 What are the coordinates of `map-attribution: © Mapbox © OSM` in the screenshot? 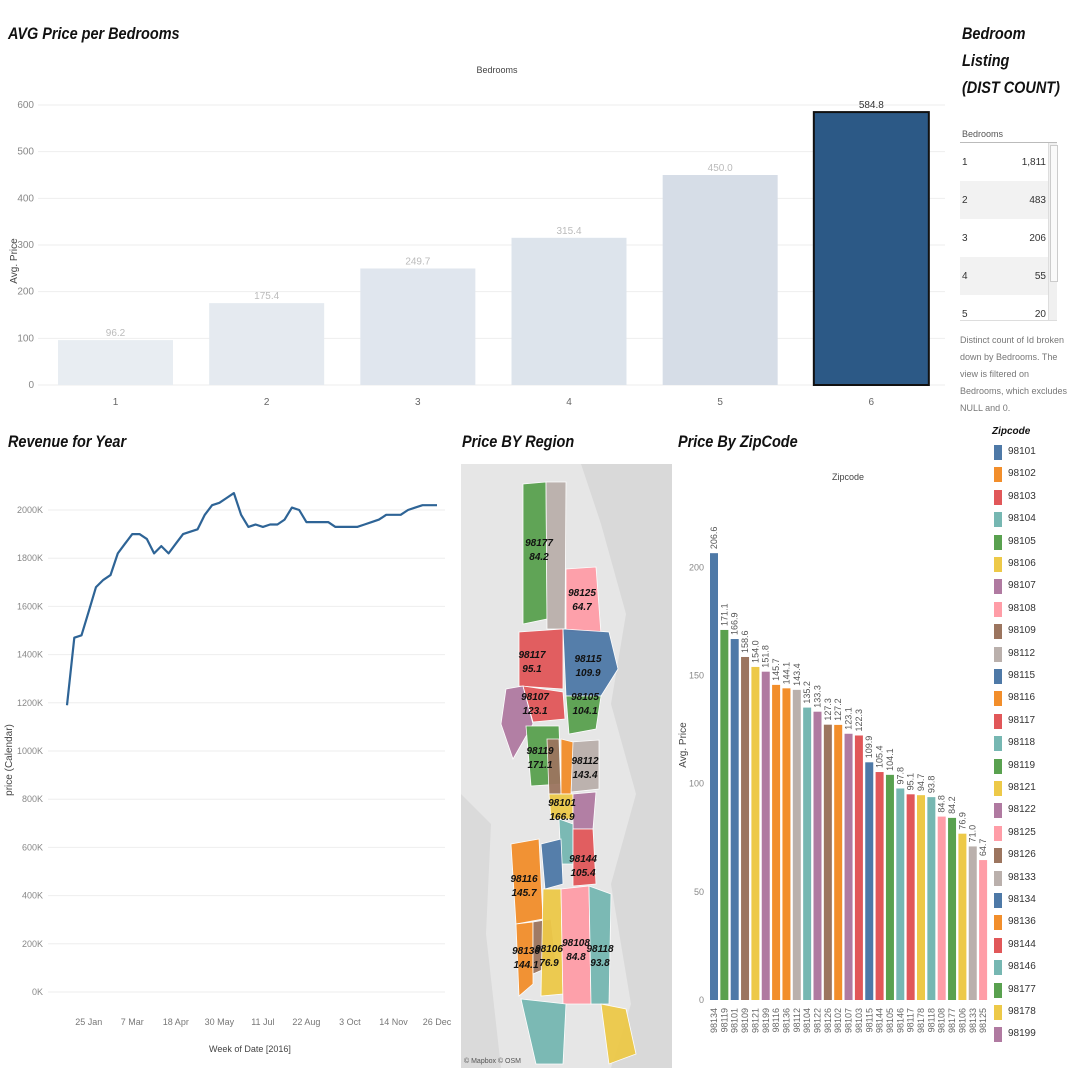 It's located at (492, 1061).